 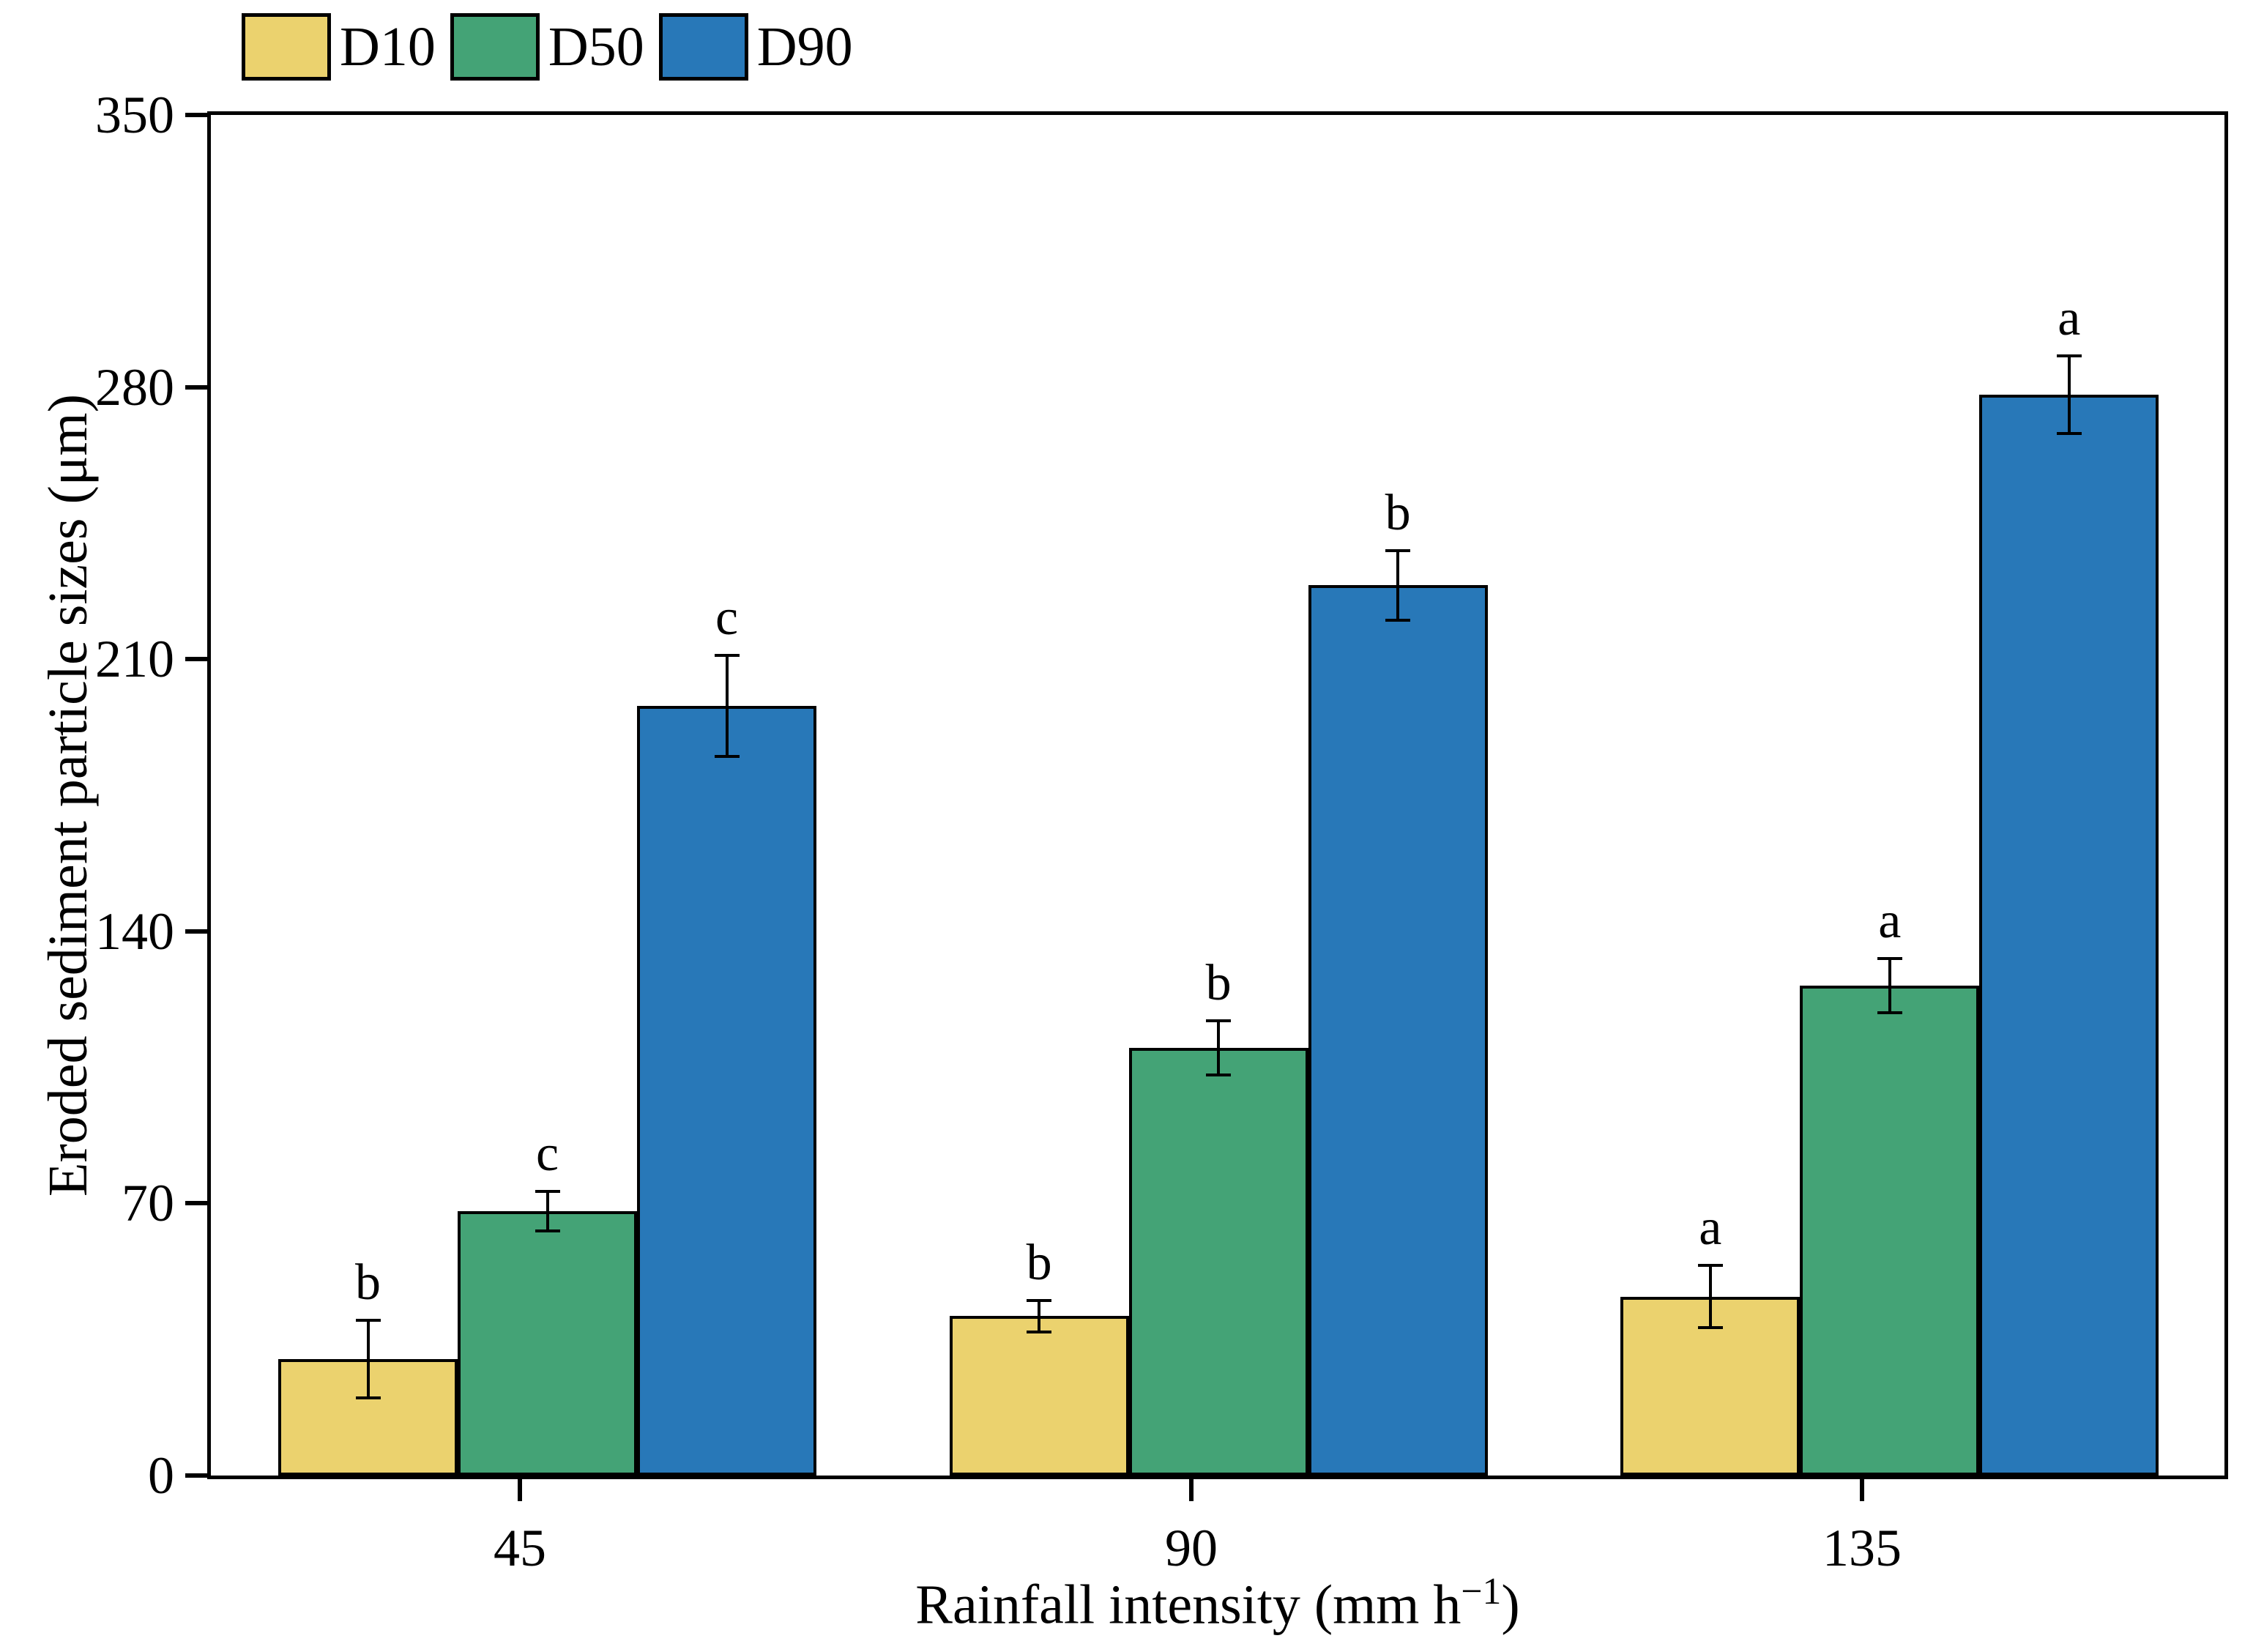 What do you see at coordinates (1188, 1605) in the screenshot?
I see `x-axis-title-text: Rainfall intensity (mm h` at bounding box center [1188, 1605].